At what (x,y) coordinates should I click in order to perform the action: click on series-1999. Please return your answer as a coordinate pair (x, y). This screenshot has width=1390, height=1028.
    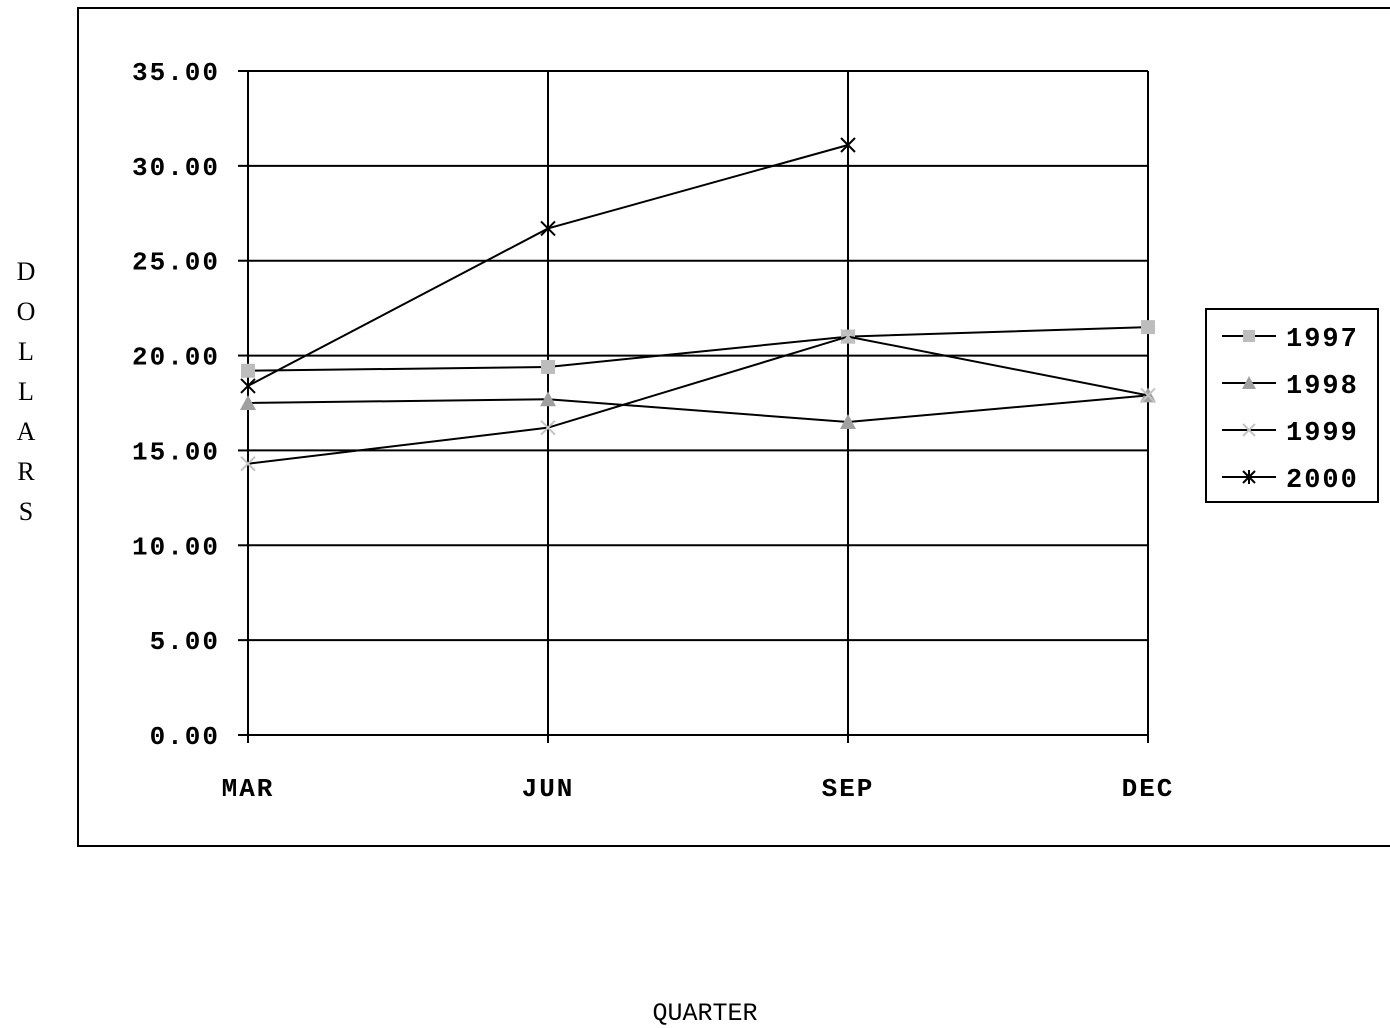
    Looking at the image, I should click on (698, 400).